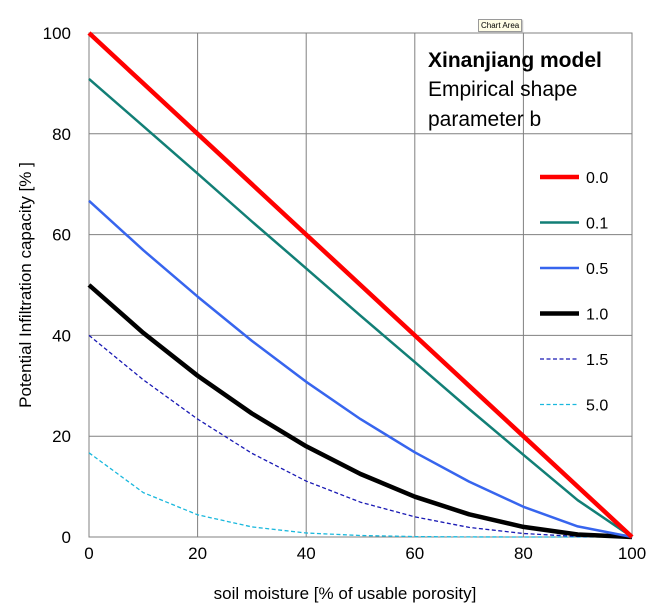 The width and height of the screenshot is (655, 609). What do you see at coordinates (345, 593) in the screenshot?
I see `x-axis-title: soil moisture [% of usable porosity]` at bounding box center [345, 593].